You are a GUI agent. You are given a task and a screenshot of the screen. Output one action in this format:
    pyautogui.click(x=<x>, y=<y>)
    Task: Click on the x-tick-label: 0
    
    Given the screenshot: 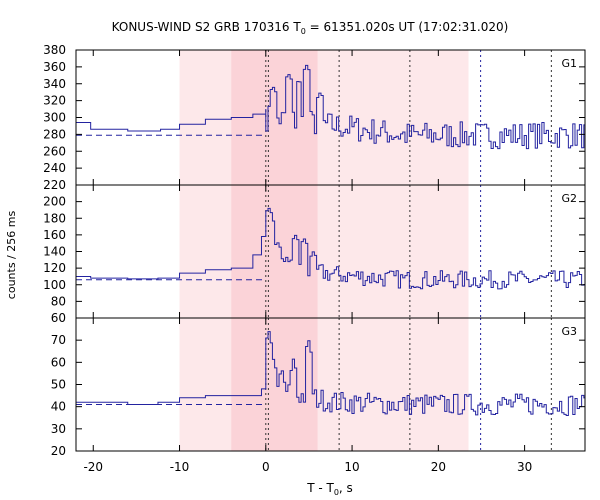 What is the action you would take?
    pyautogui.click(x=266, y=467)
    